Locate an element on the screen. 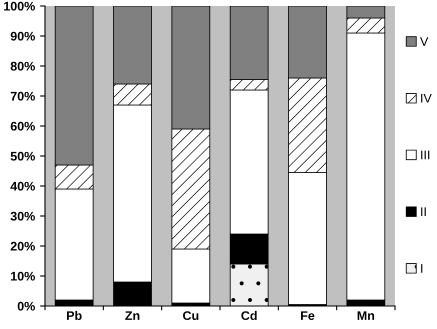 The height and width of the screenshot is (329, 437). y-tick-label: 20% is located at coordinates (22, 246).